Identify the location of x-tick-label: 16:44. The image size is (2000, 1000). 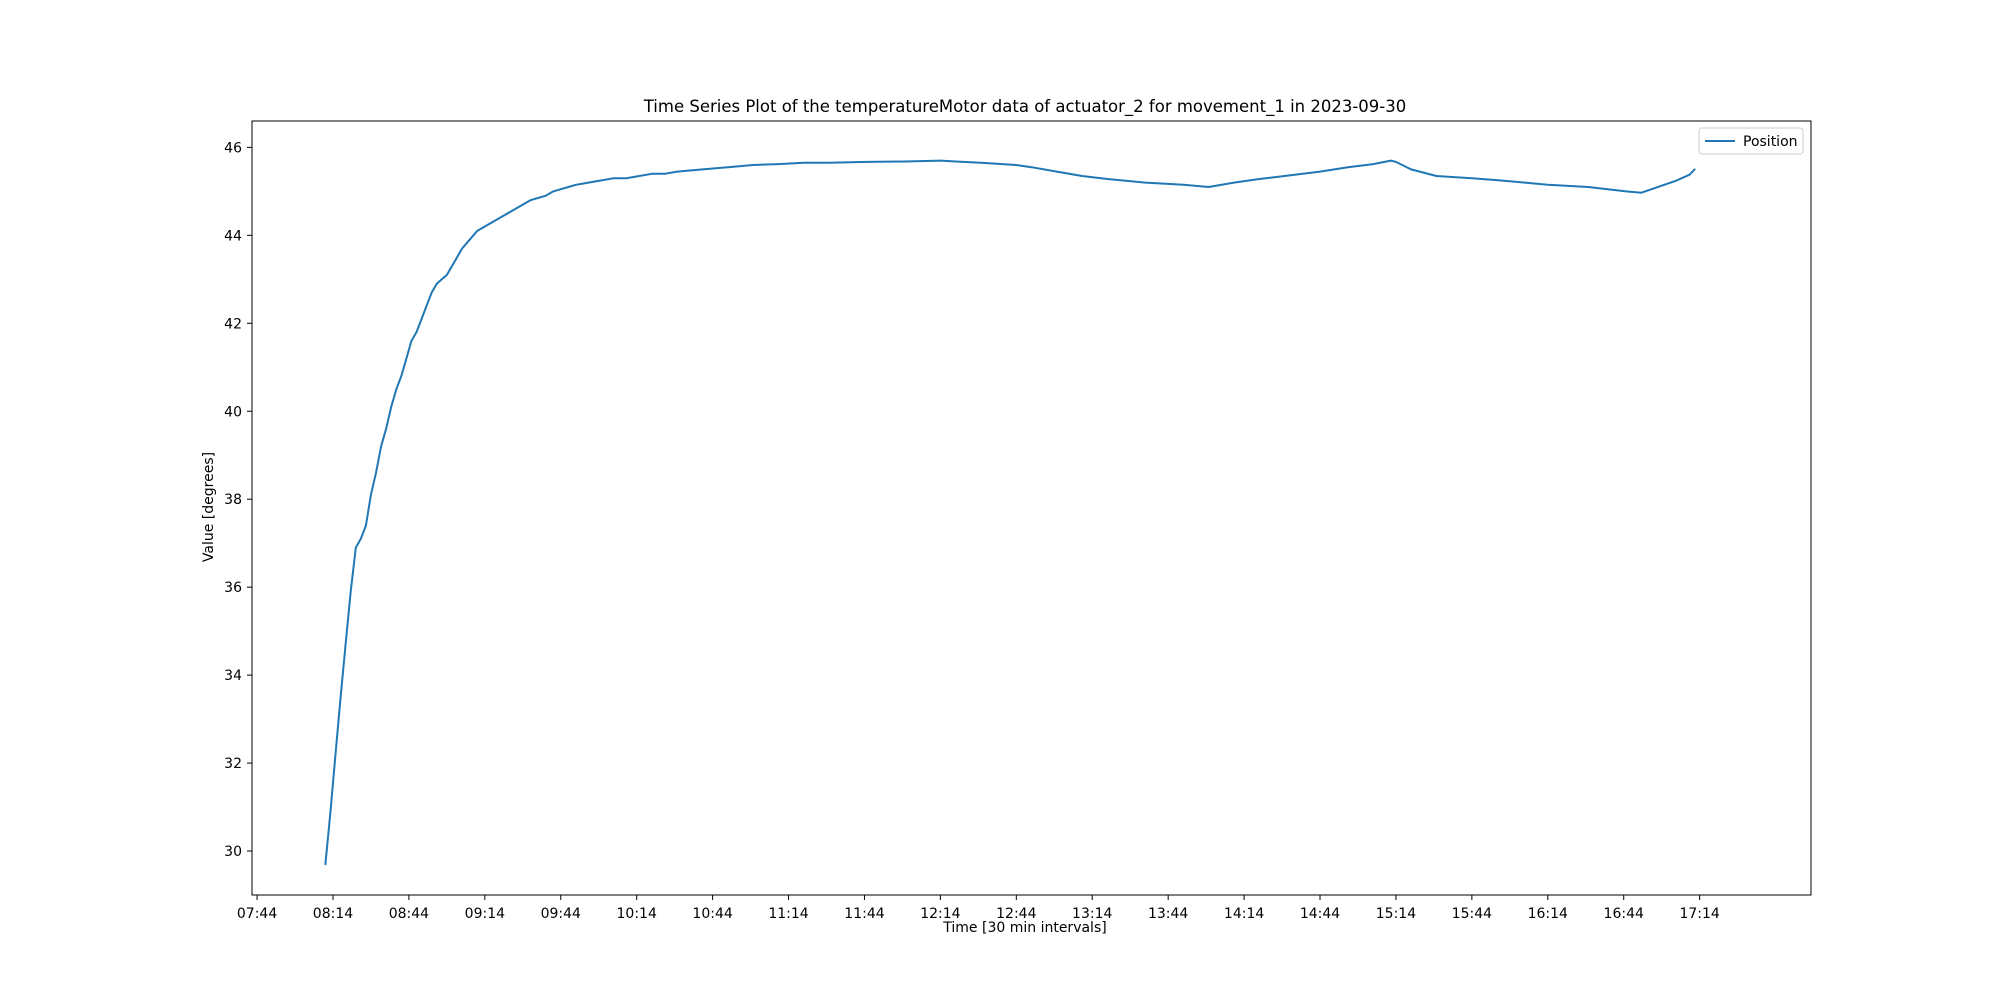
(1624, 914).